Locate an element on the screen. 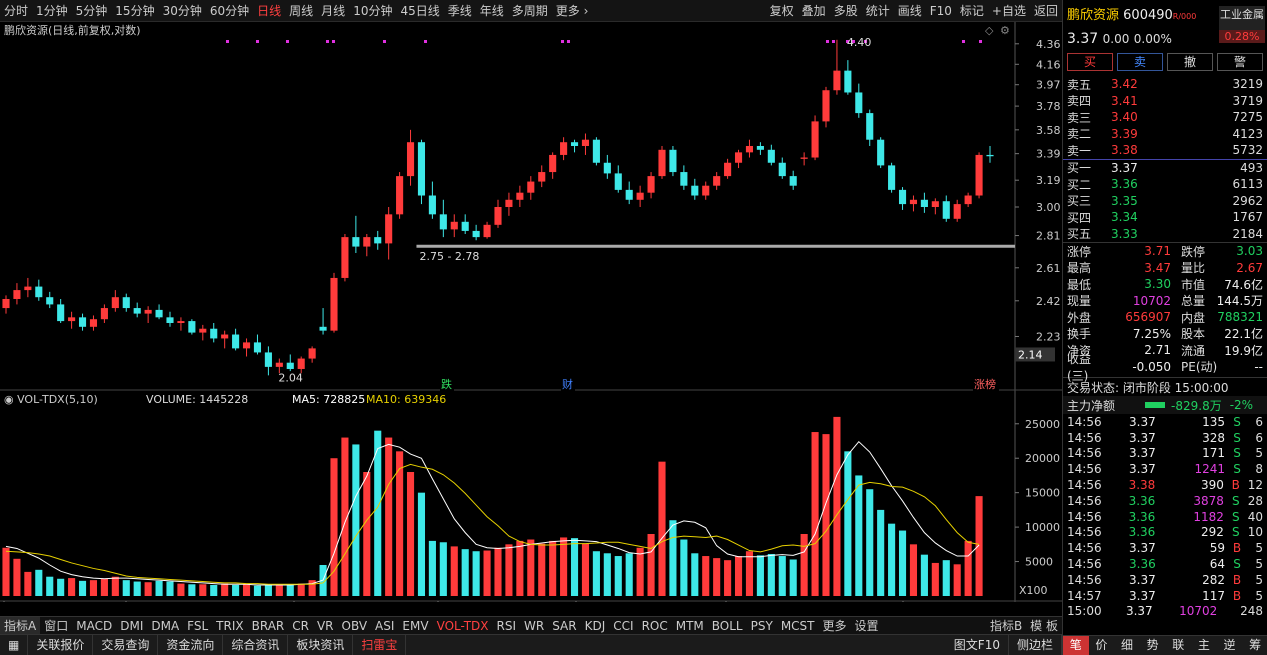 The image size is (1267, 655). period-tab-8: 月线 is located at coordinates (333, 10).